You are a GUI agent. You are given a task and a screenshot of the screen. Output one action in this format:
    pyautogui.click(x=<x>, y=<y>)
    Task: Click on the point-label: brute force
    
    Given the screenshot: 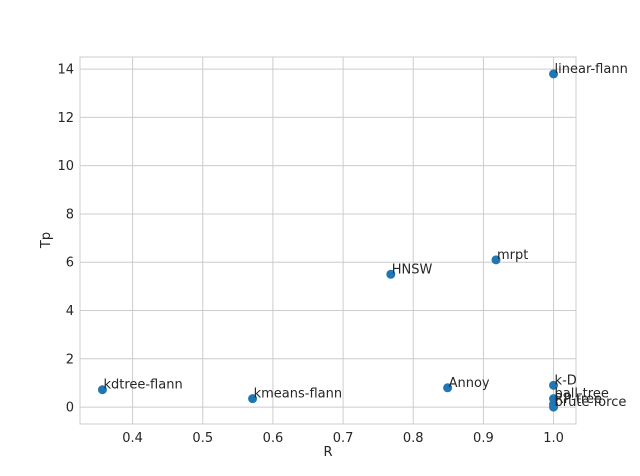 What is the action you would take?
    pyautogui.click(x=591, y=402)
    